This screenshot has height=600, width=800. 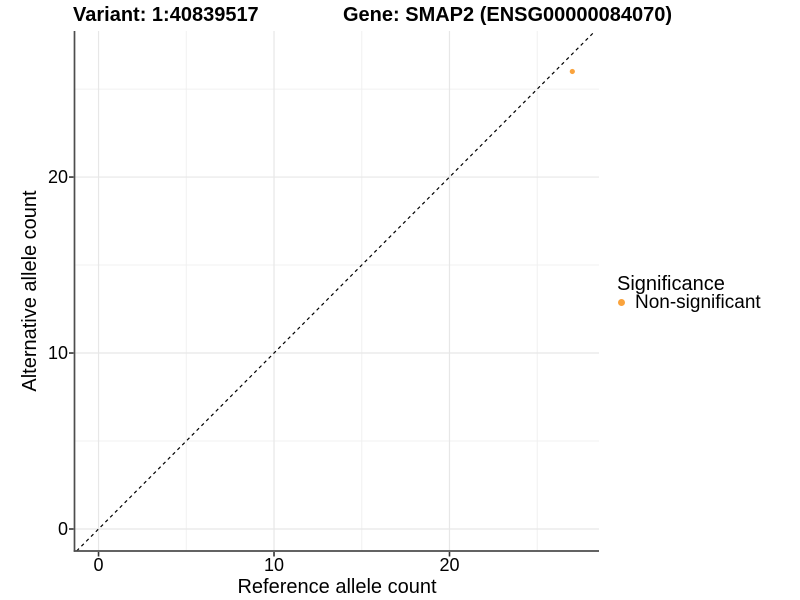 I want to click on y-tick-label: 0, so click(x=62, y=529).